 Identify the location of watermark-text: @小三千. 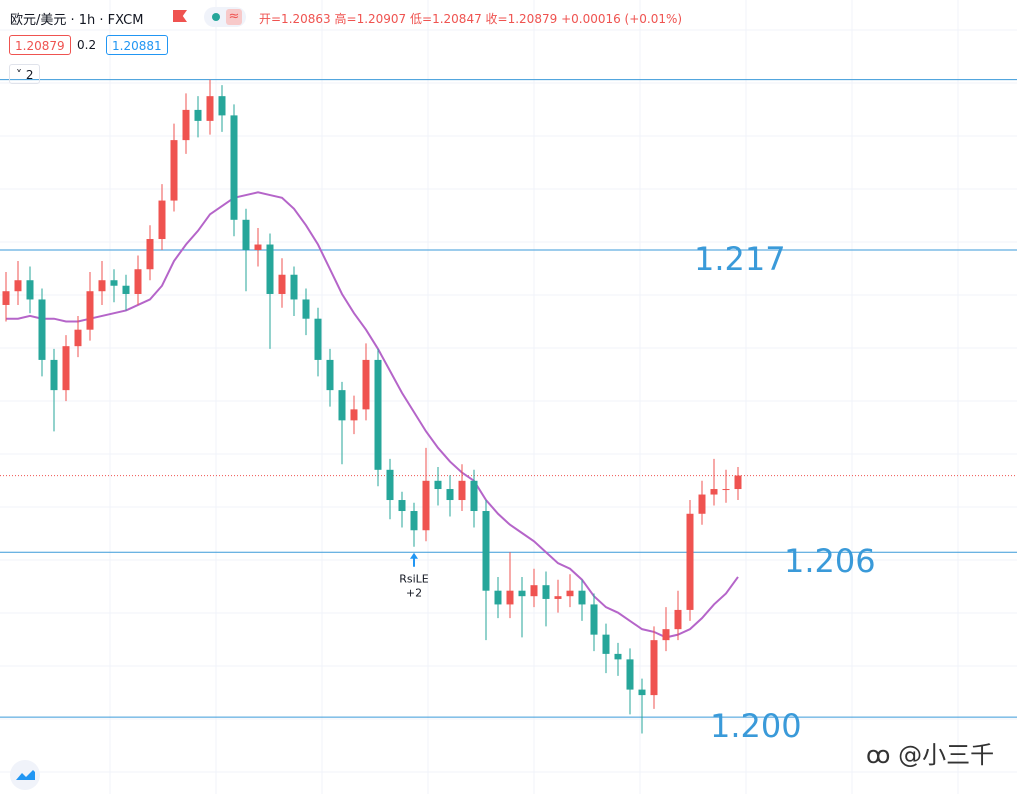
(946, 755).